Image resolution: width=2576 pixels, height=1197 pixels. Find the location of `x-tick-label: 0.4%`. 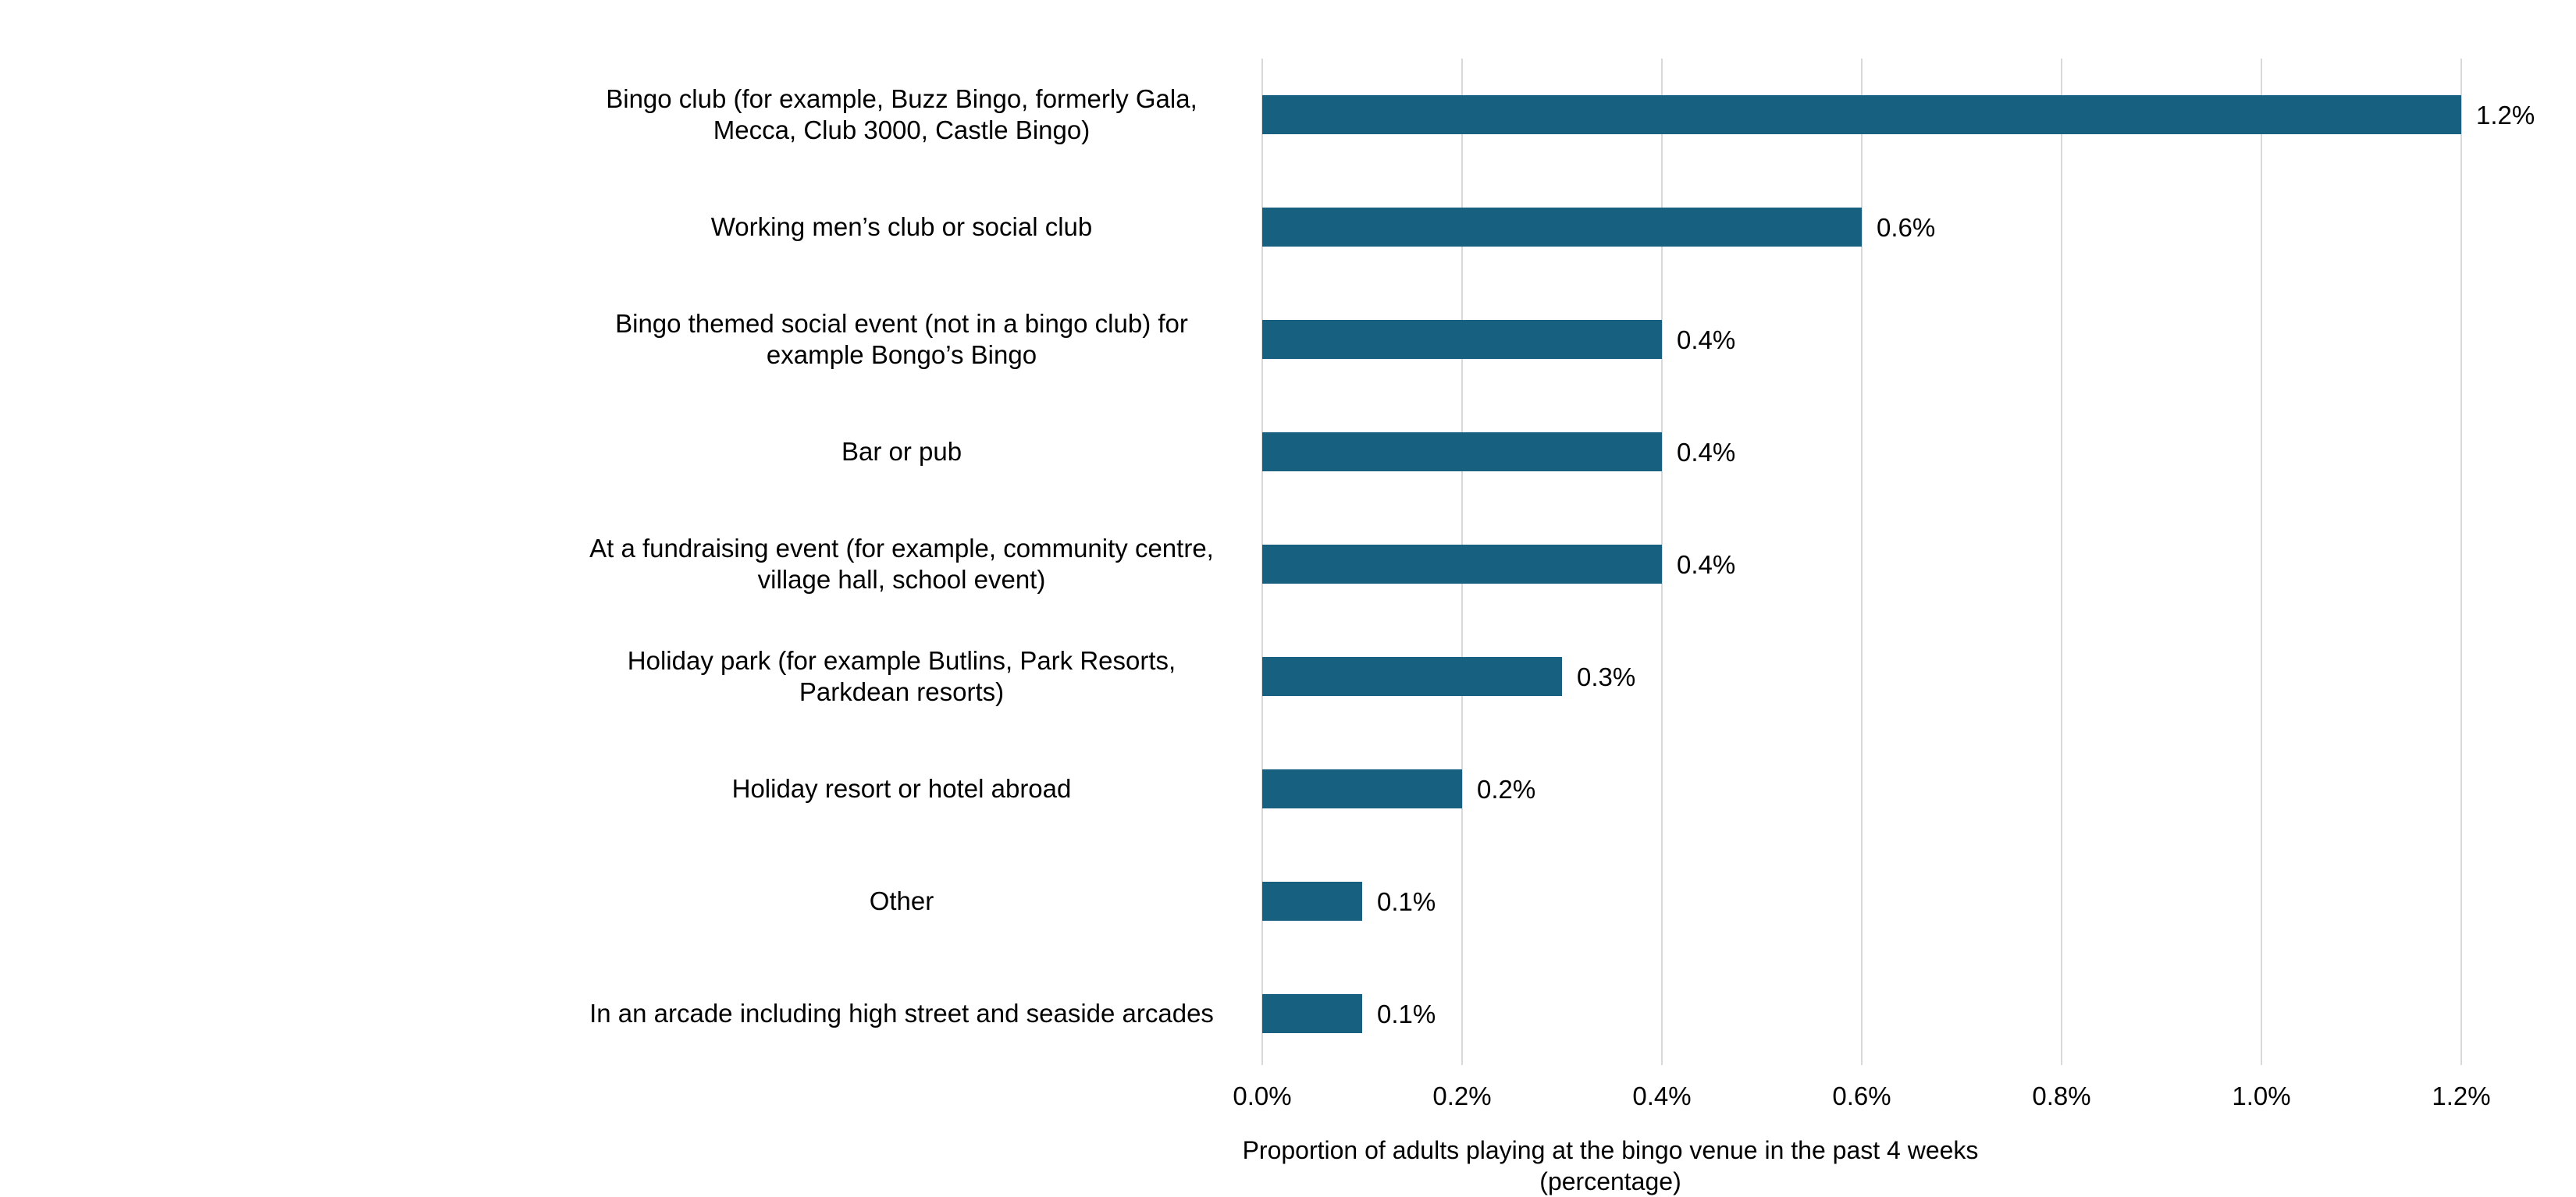

x-tick-label: 0.4% is located at coordinates (1661, 1096).